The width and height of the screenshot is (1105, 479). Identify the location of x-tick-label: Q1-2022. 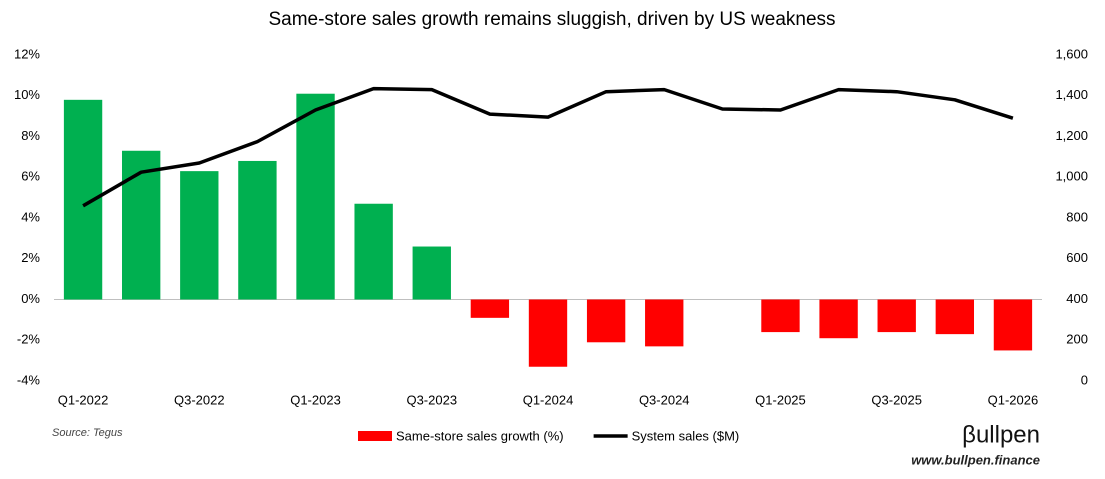
(83, 399).